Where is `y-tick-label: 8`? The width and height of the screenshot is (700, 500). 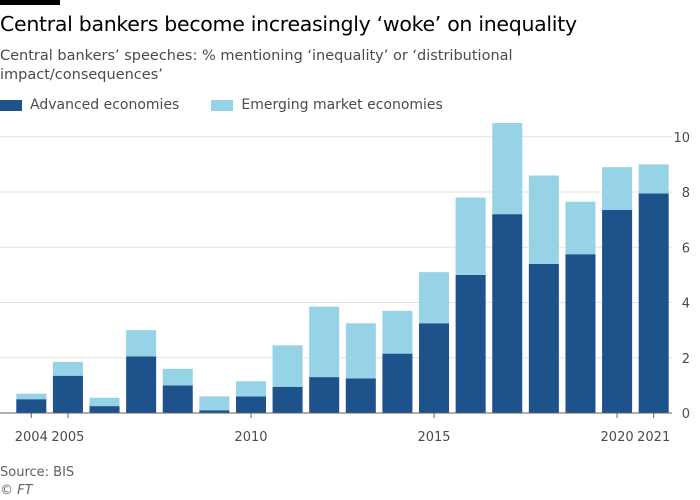
y-tick-label: 8 is located at coordinates (686, 193).